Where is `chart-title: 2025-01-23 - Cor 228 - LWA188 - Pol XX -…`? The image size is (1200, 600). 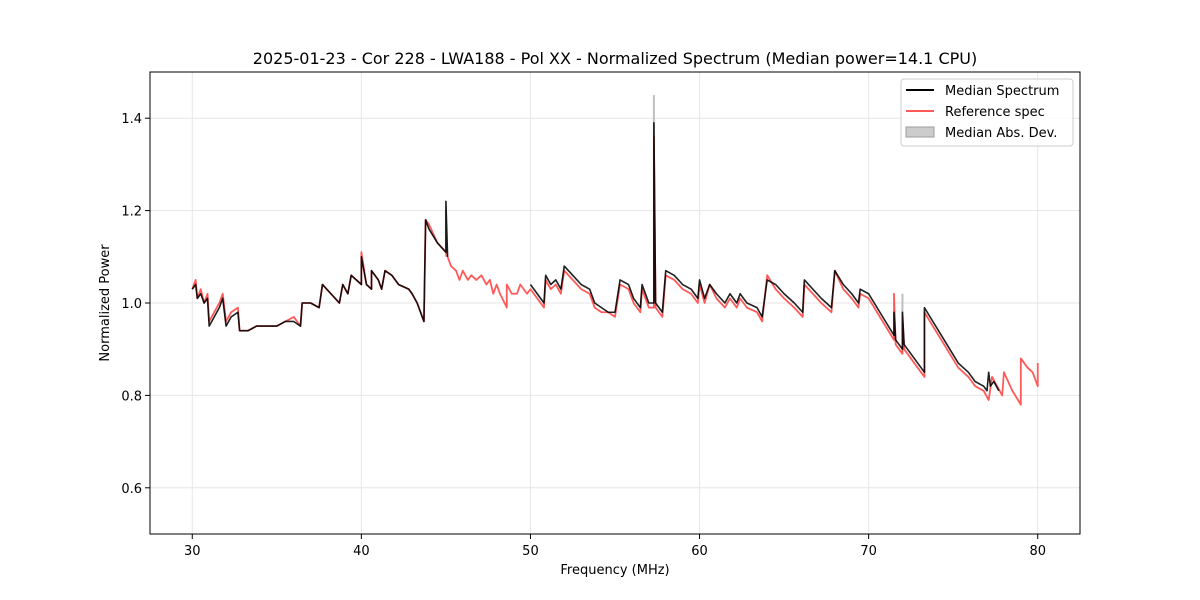 chart-title: 2025-01-23 - Cor 228 - LWA188 - Pol XX -… is located at coordinates (615, 58).